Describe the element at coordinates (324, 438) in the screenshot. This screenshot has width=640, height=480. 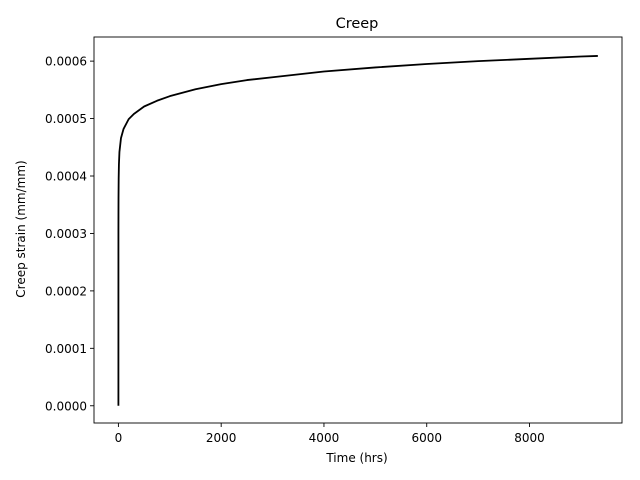
I see `x-tick-label: 4000` at that location.